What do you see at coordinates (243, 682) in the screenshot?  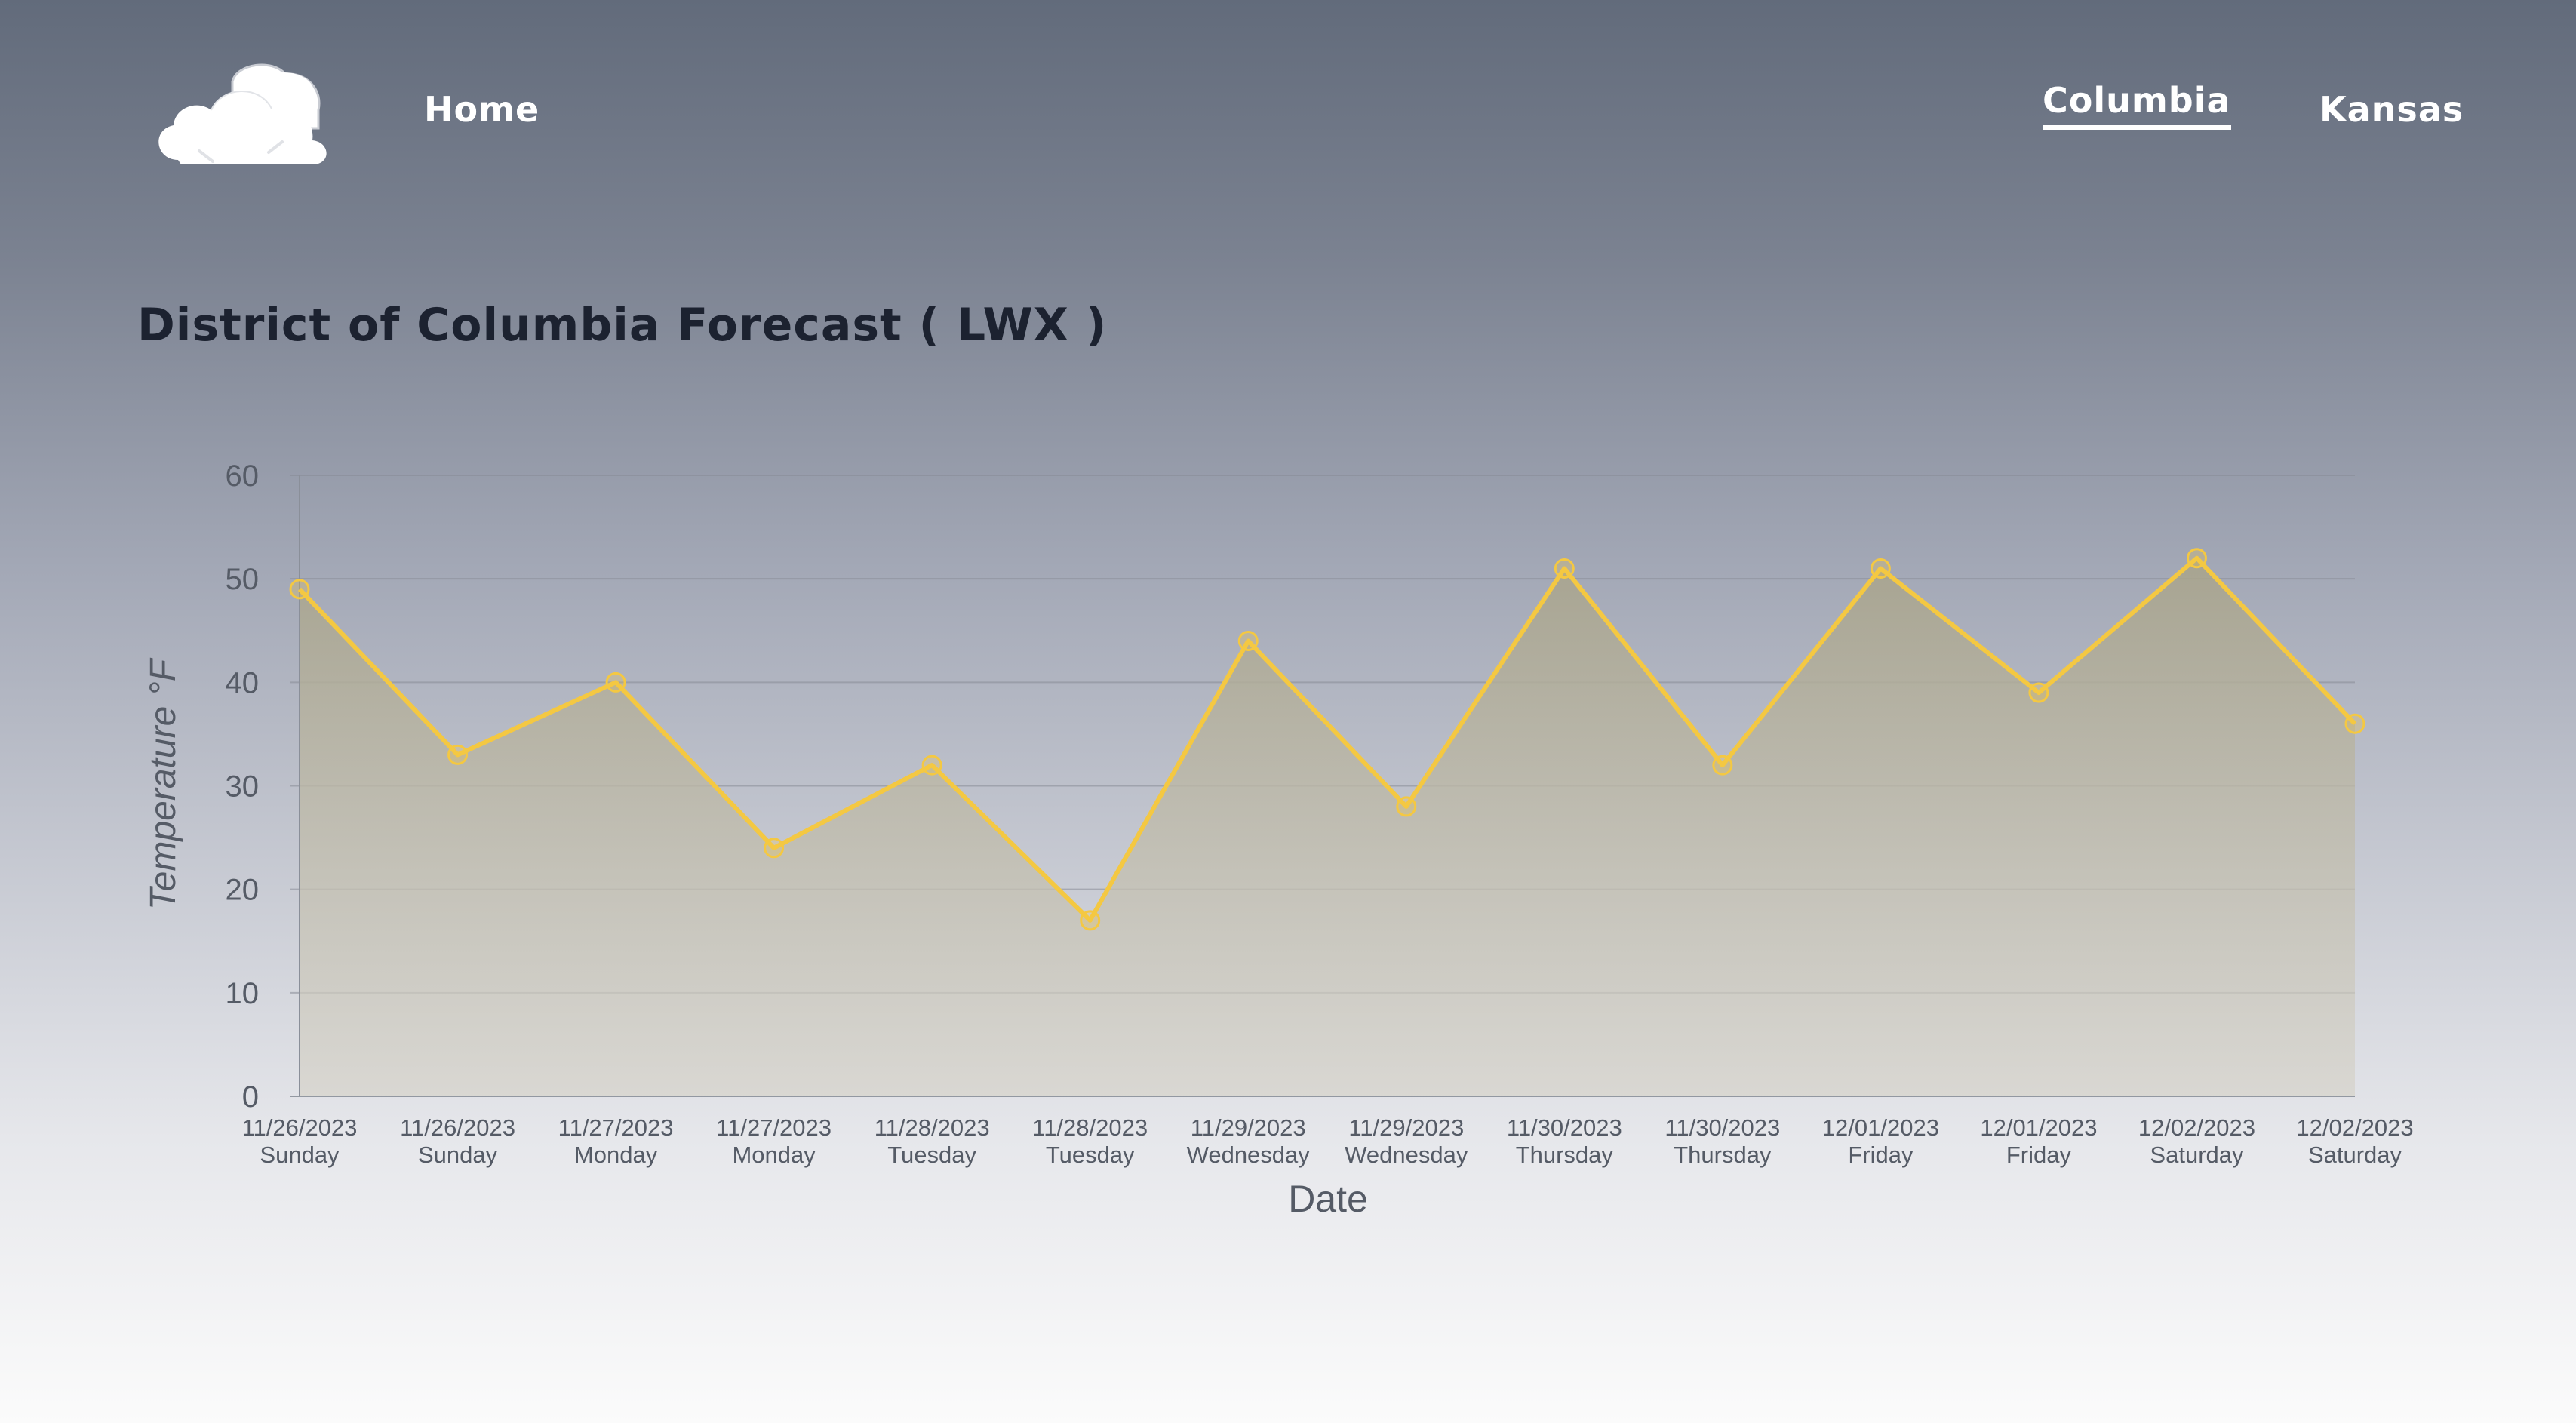 I see `y-tick-label: 40` at bounding box center [243, 682].